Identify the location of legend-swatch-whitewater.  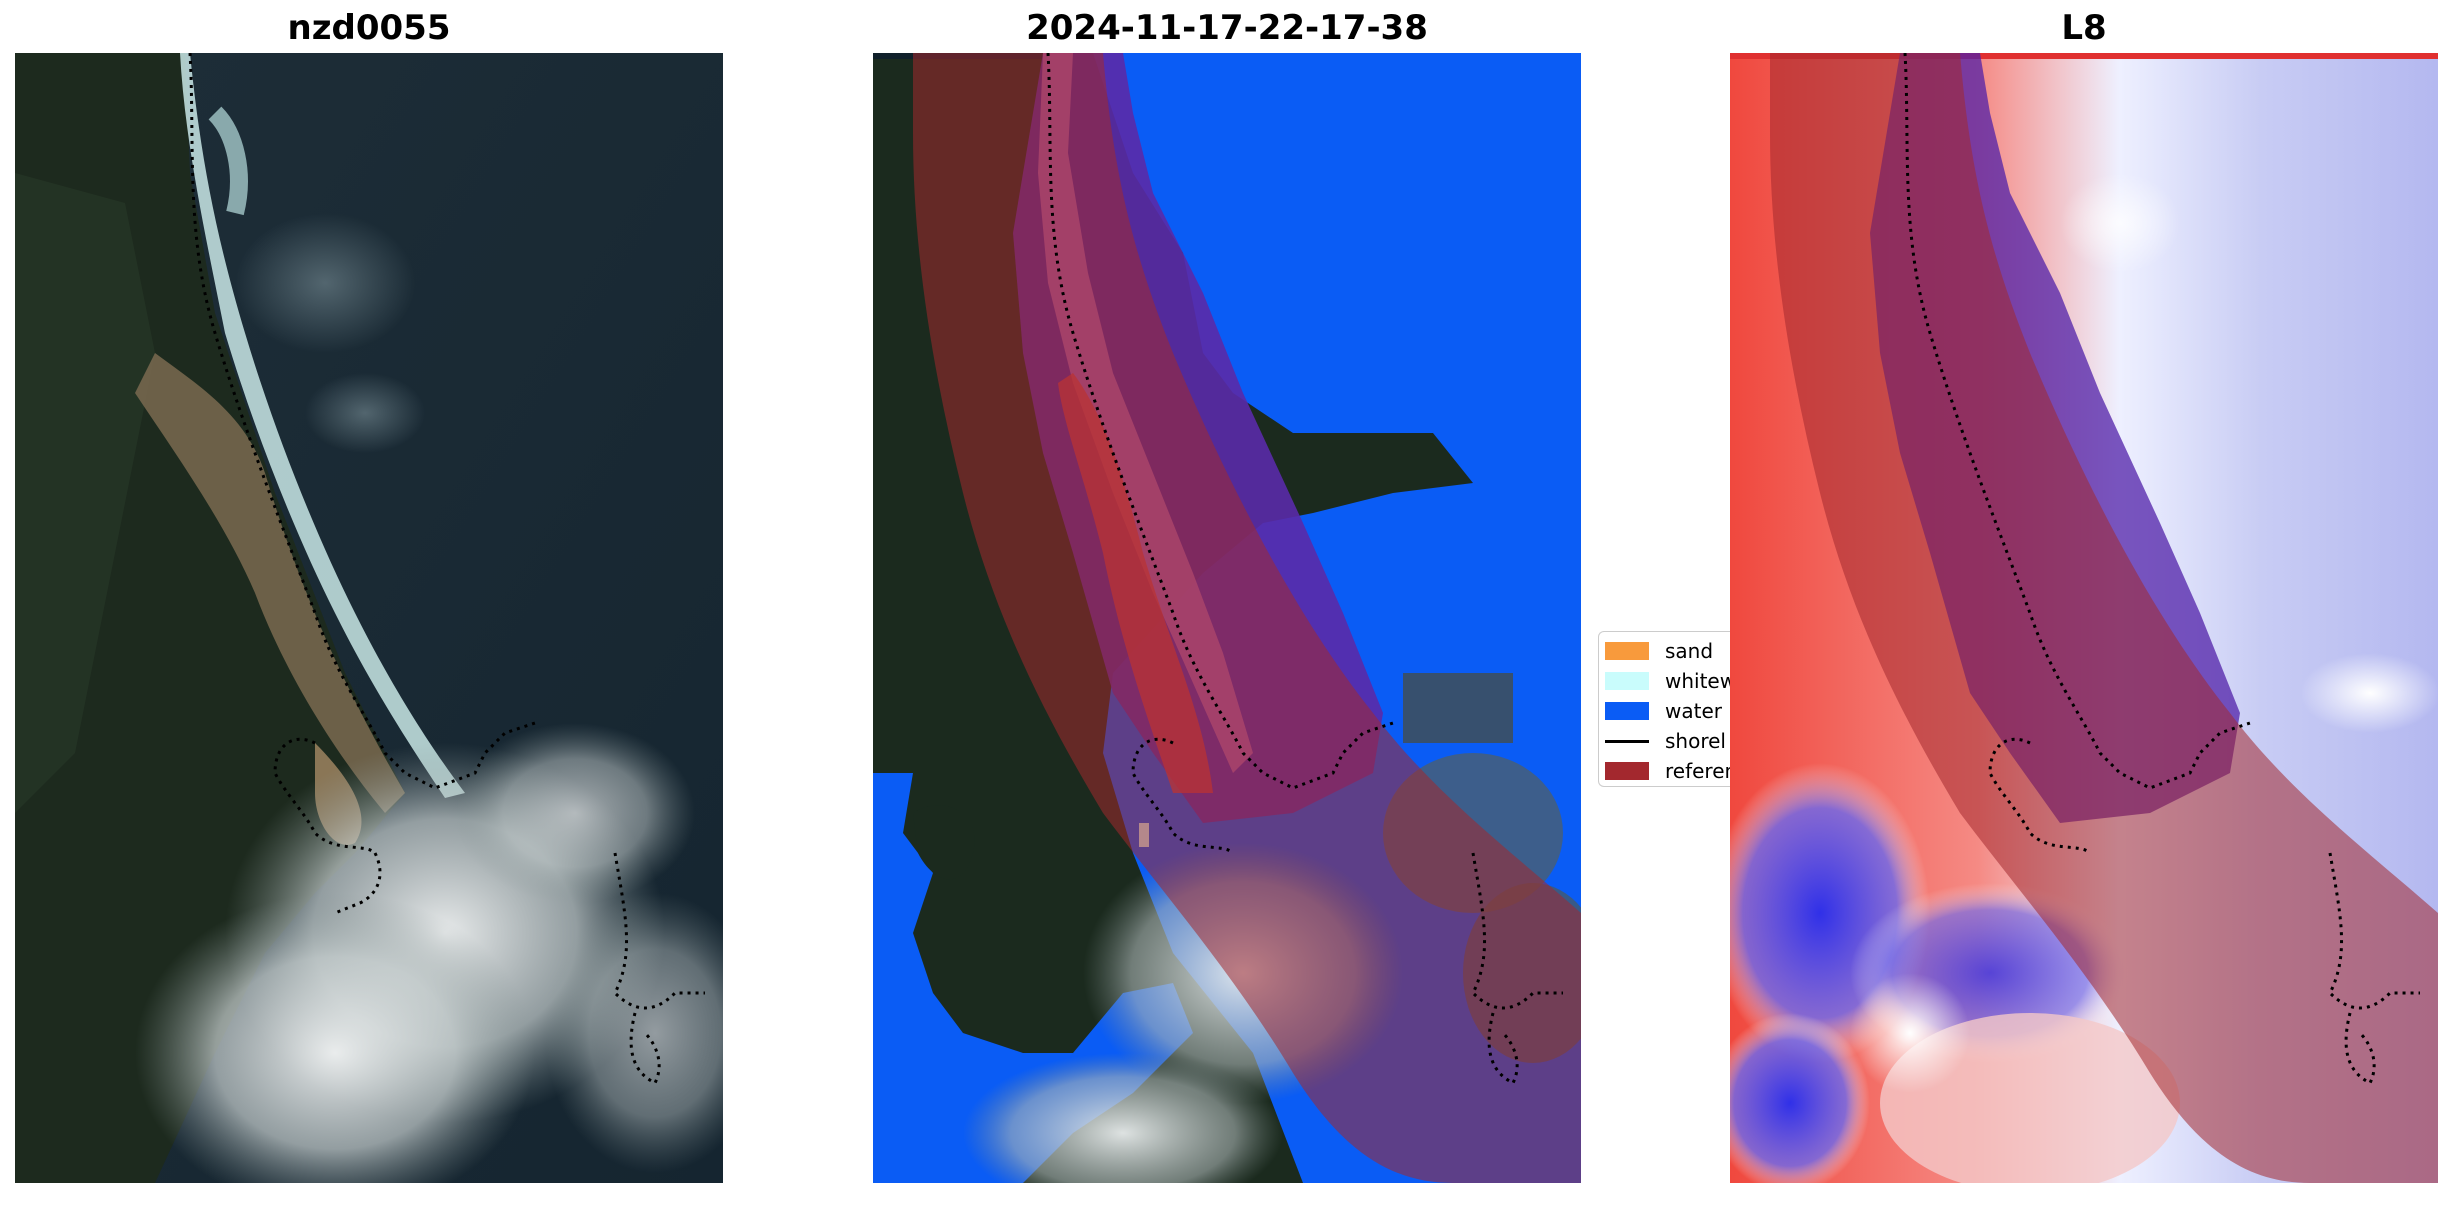
(1627, 681).